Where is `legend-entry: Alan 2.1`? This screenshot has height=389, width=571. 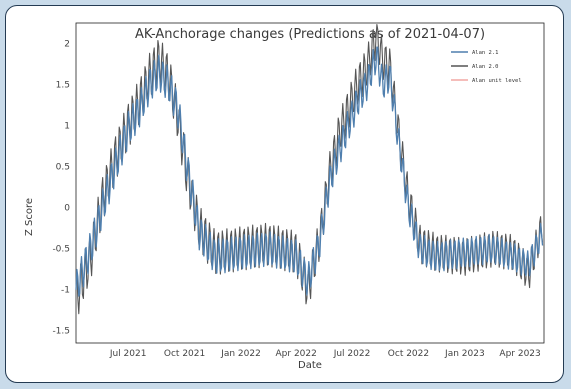 legend-entry: Alan 2.1 is located at coordinates (485, 53).